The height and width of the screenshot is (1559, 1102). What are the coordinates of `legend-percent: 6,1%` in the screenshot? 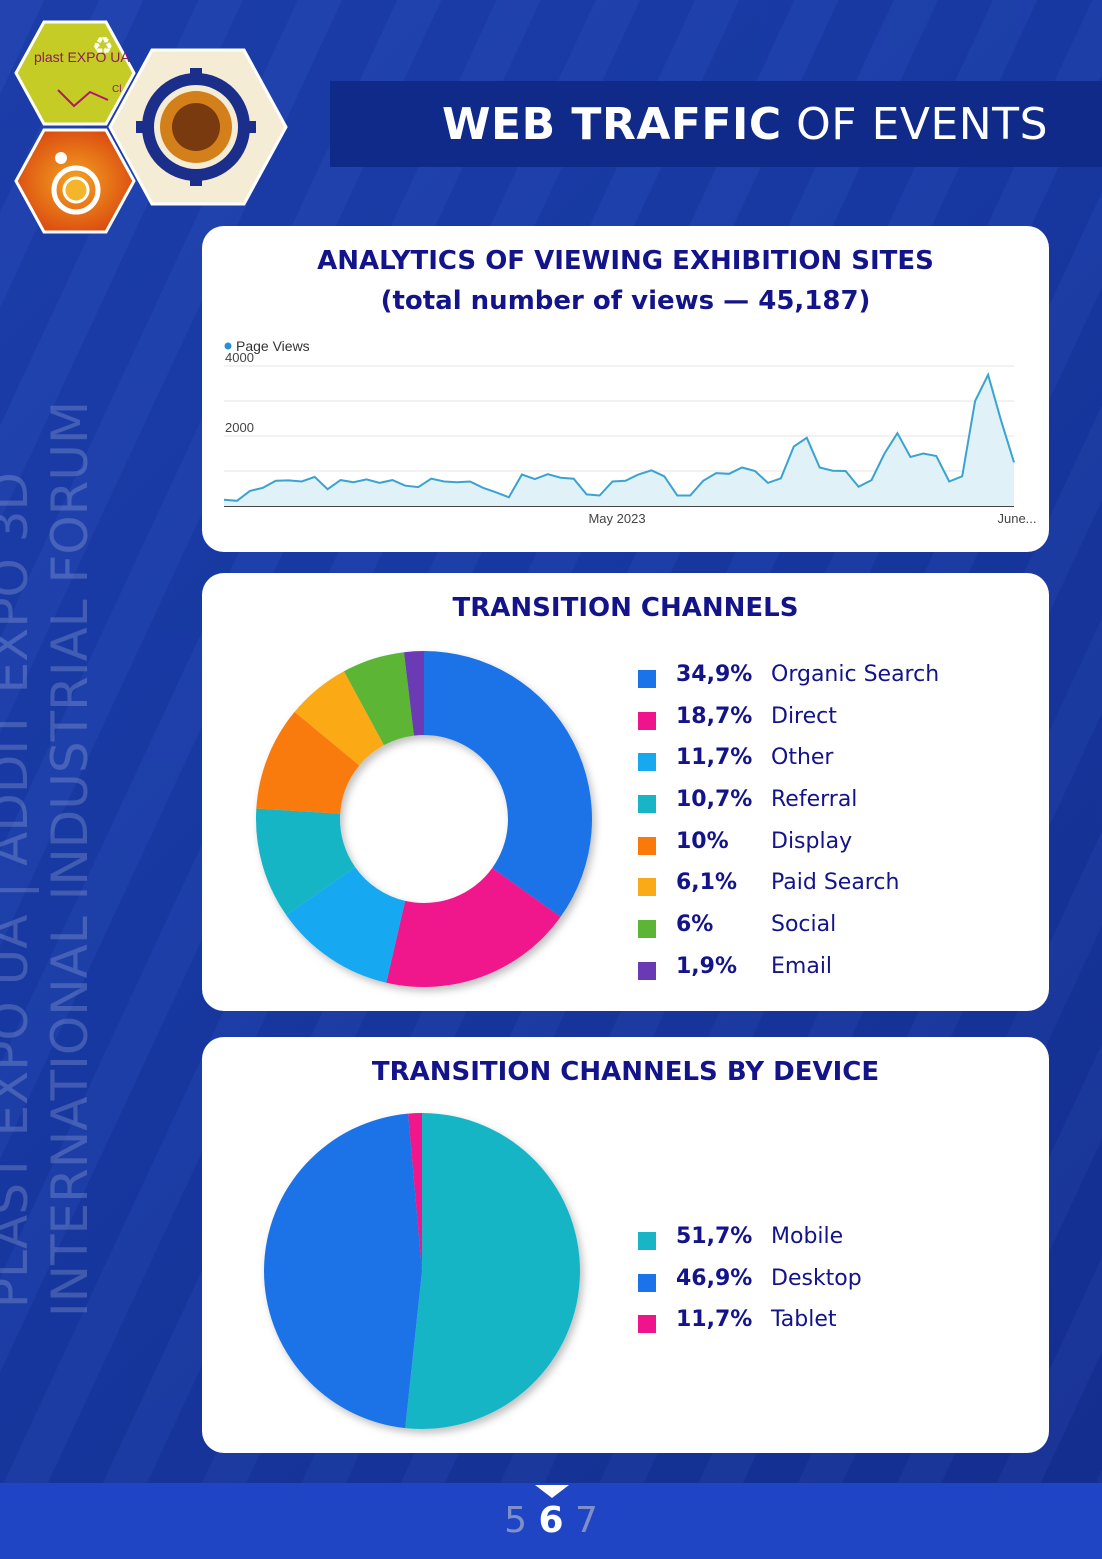 It's located at (707, 883).